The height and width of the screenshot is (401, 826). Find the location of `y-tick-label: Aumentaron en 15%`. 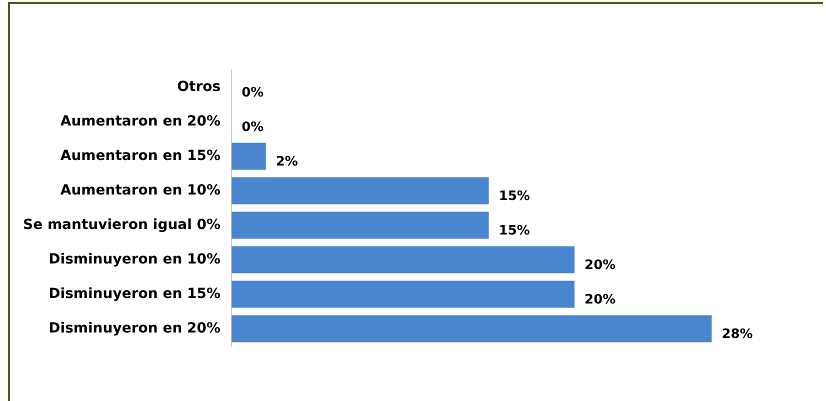

y-tick-label: Aumentaron en 15% is located at coordinates (140, 156).